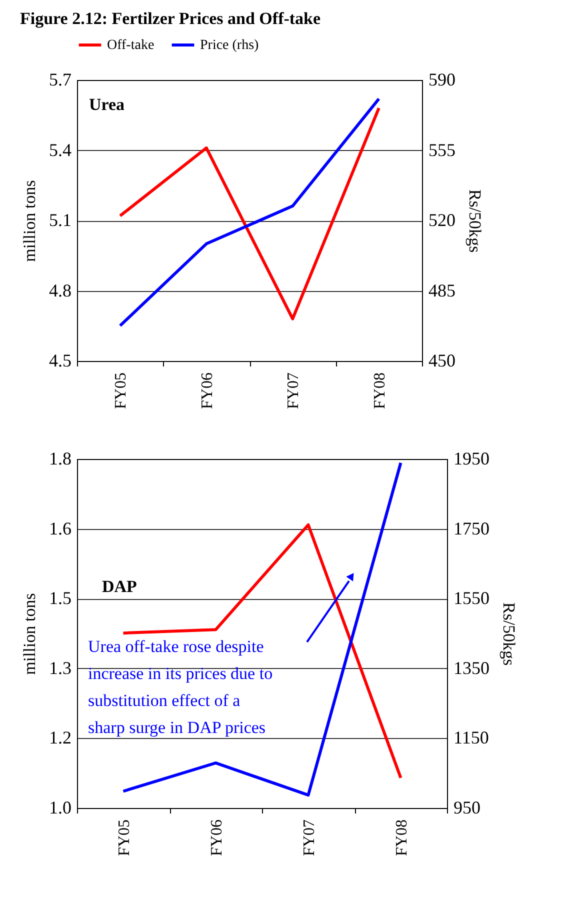  I want to click on annotation: Urea, so click(107, 104).